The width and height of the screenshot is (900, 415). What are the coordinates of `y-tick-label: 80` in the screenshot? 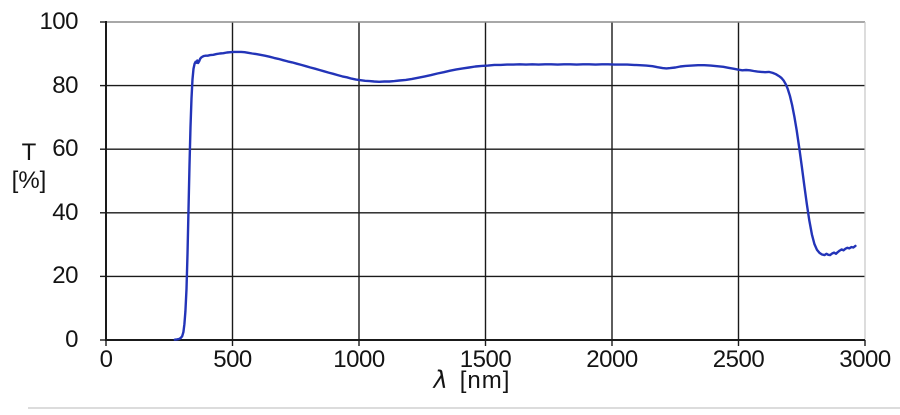 It's located at (65, 85).